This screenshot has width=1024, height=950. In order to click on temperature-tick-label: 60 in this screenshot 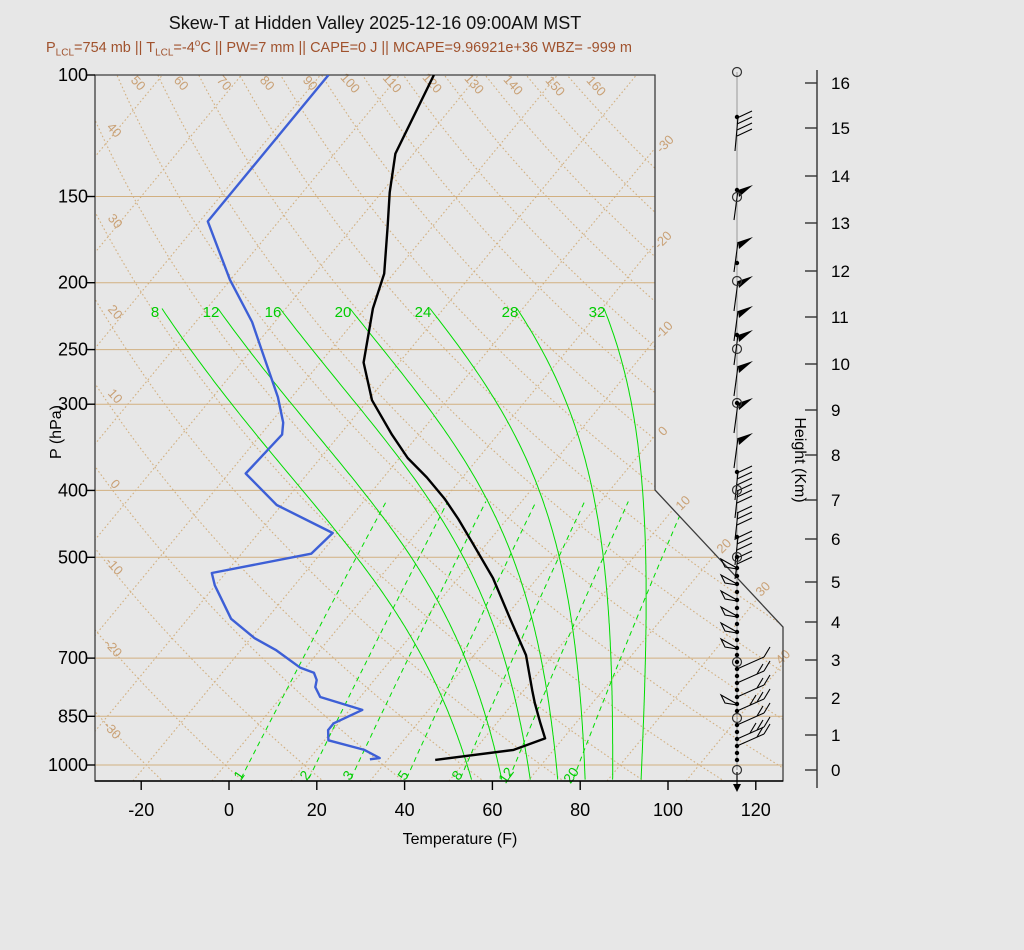, I will do `click(492, 810)`.